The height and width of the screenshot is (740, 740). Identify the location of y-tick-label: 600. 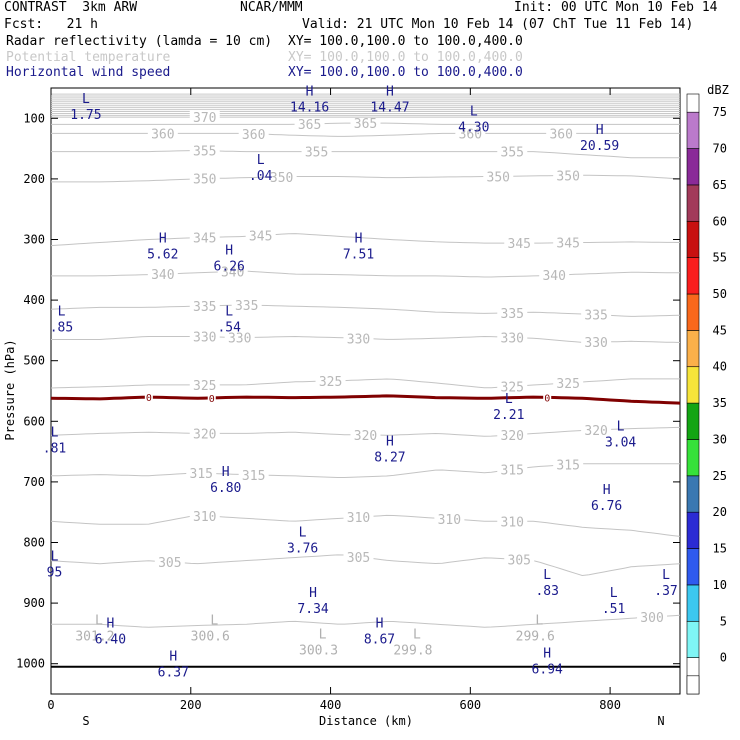
(34, 421).